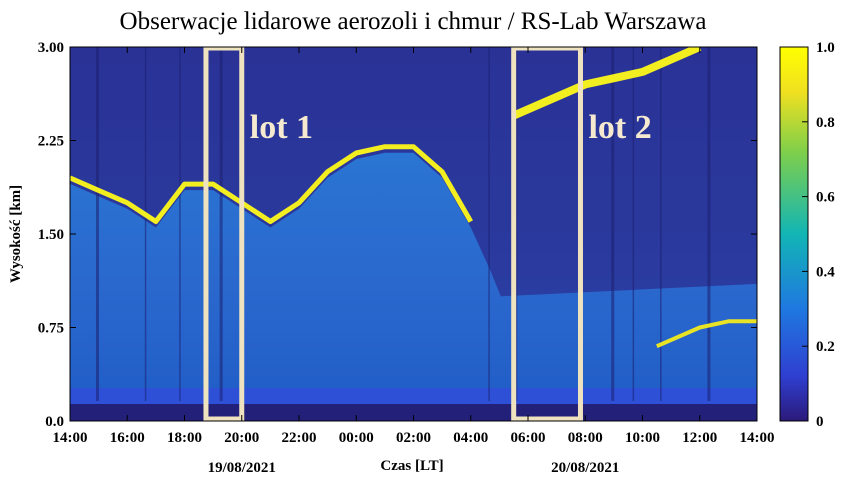  Describe the element at coordinates (356, 438) in the screenshot. I see `x-tick-label: 00:00` at that location.